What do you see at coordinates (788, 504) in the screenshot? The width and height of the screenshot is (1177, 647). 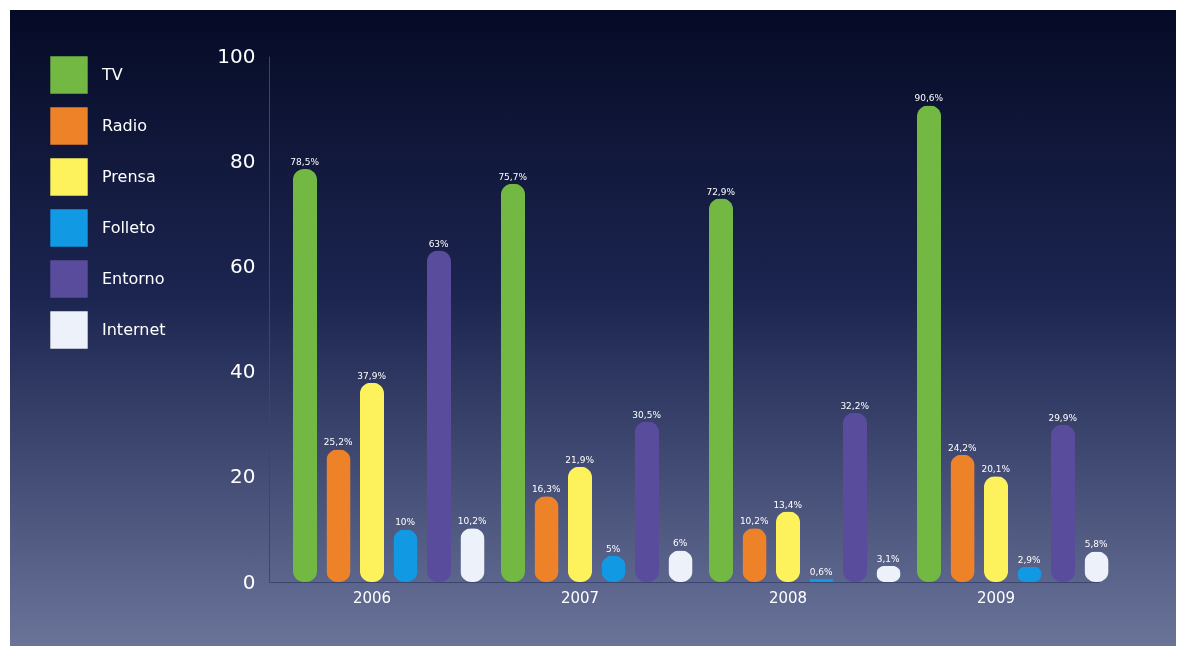 I see `data-label: 13,4%` at bounding box center [788, 504].